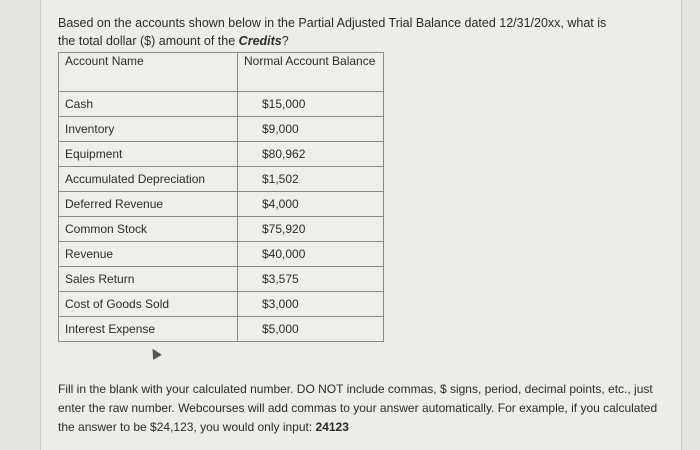 The image size is (700, 450). What do you see at coordinates (310, 154) in the screenshot?
I see `account-balance: $80,962` at bounding box center [310, 154].